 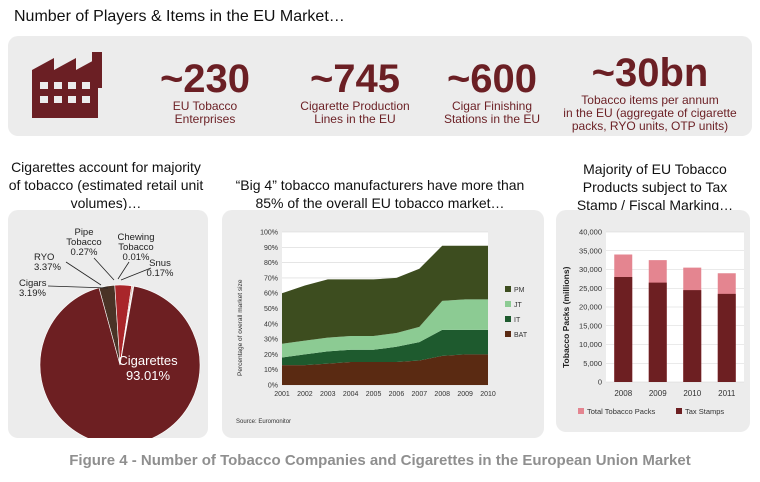 What do you see at coordinates (692, 393) in the screenshot?
I see `bar-x-tick: 2010` at bounding box center [692, 393].